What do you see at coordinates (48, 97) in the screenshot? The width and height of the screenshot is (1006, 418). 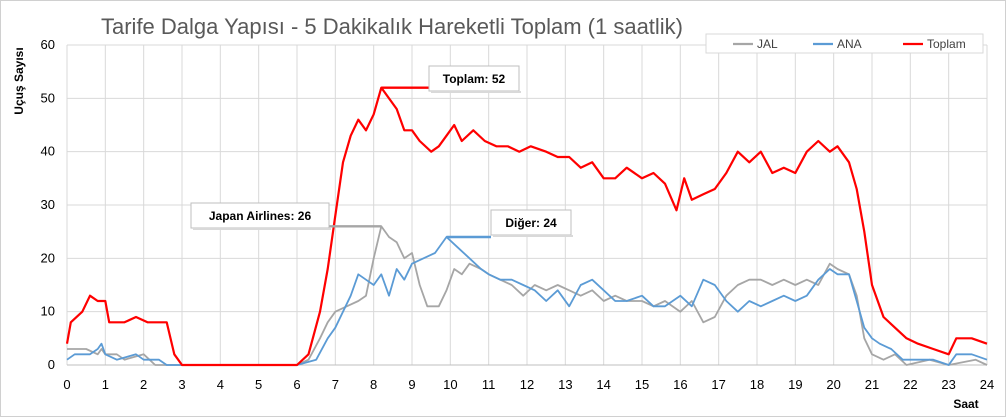 I see `y-tick-label: 50` at bounding box center [48, 97].